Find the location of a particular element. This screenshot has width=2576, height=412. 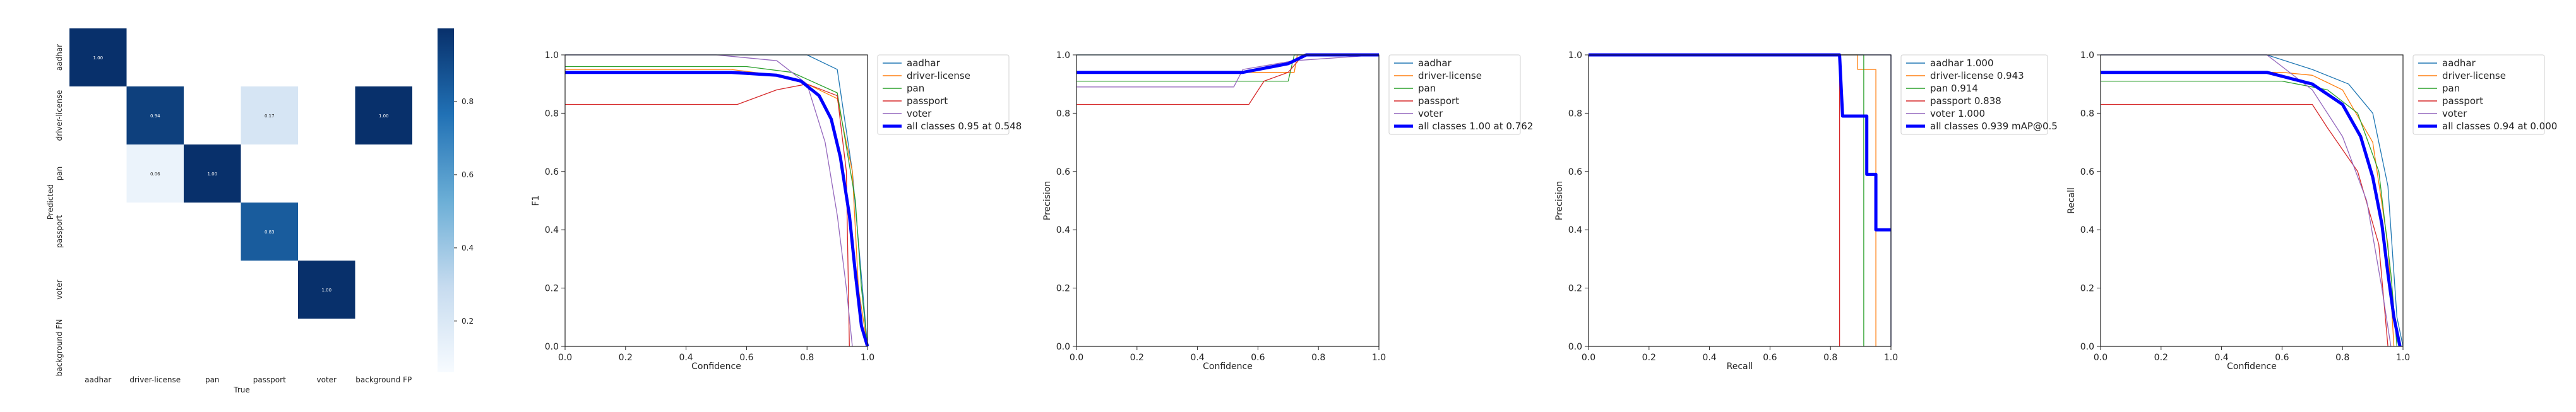

colorbar-tick-label: 0.4 is located at coordinates (468, 248).